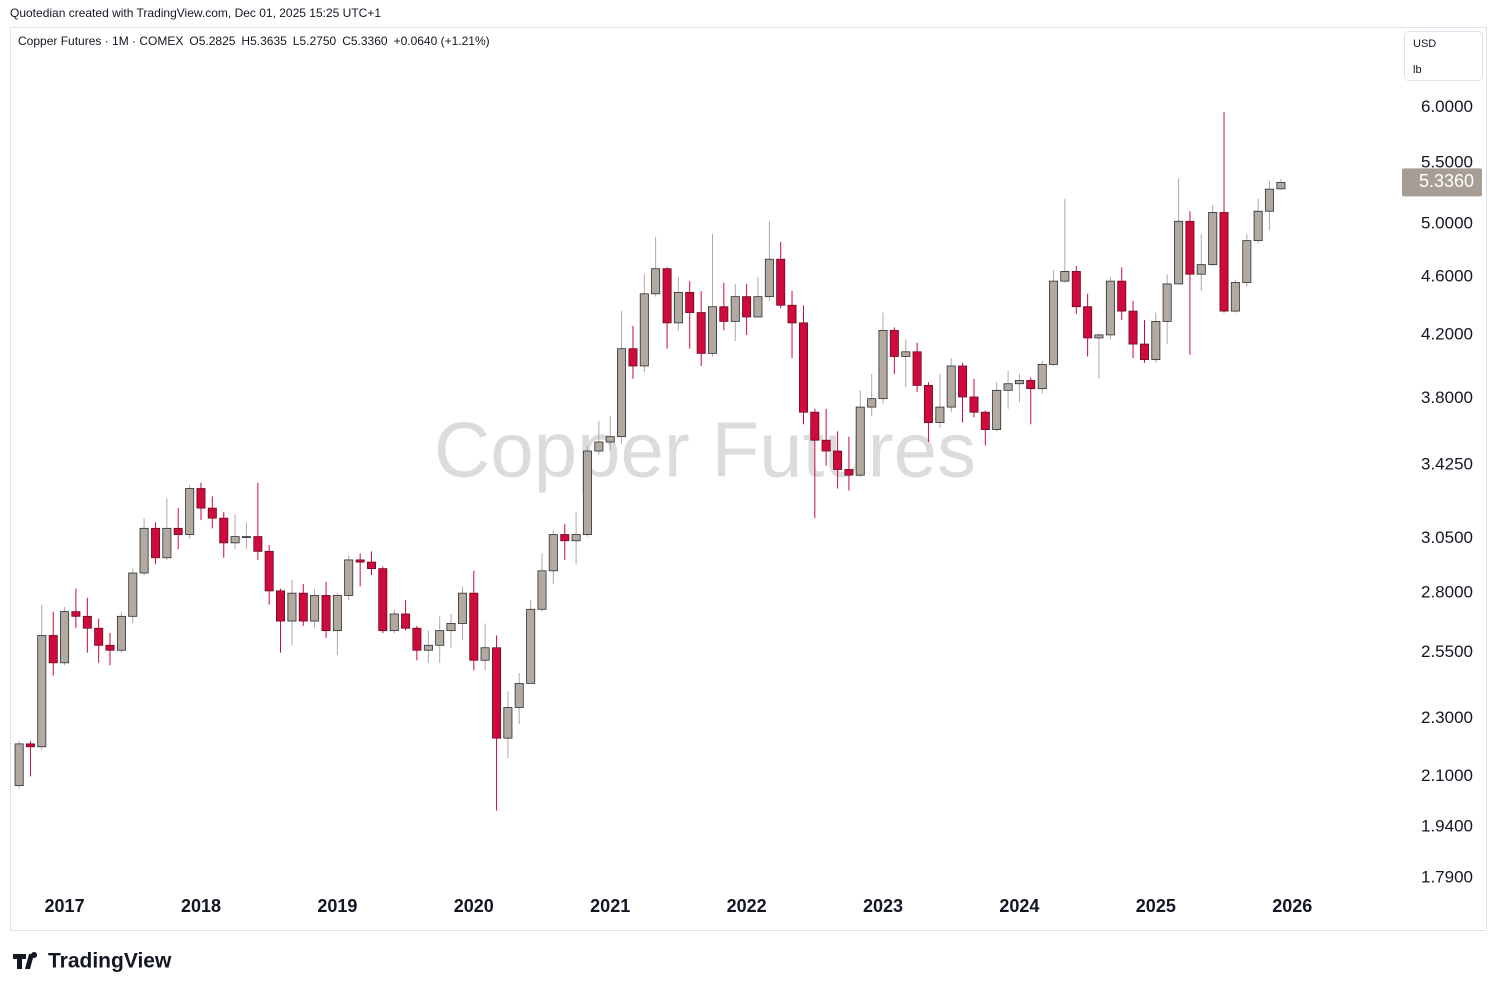 The width and height of the screenshot is (1497, 991). What do you see at coordinates (25, 960) in the screenshot?
I see `logo-icon` at bounding box center [25, 960].